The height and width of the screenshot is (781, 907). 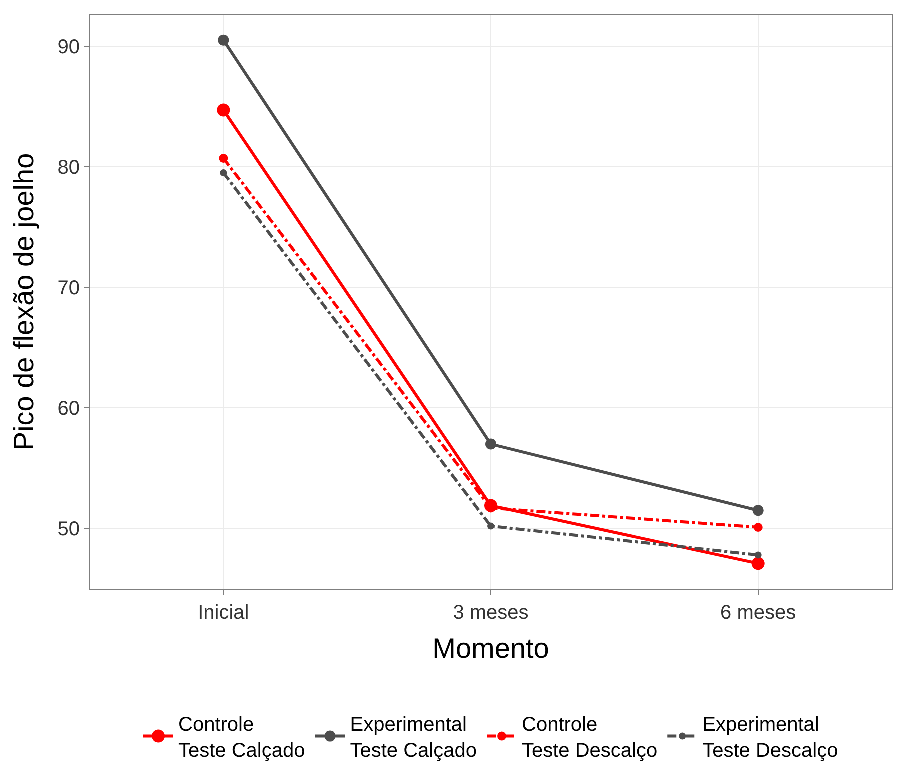 What do you see at coordinates (69, 289) in the screenshot?
I see `y-tick-label: 70` at bounding box center [69, 289].